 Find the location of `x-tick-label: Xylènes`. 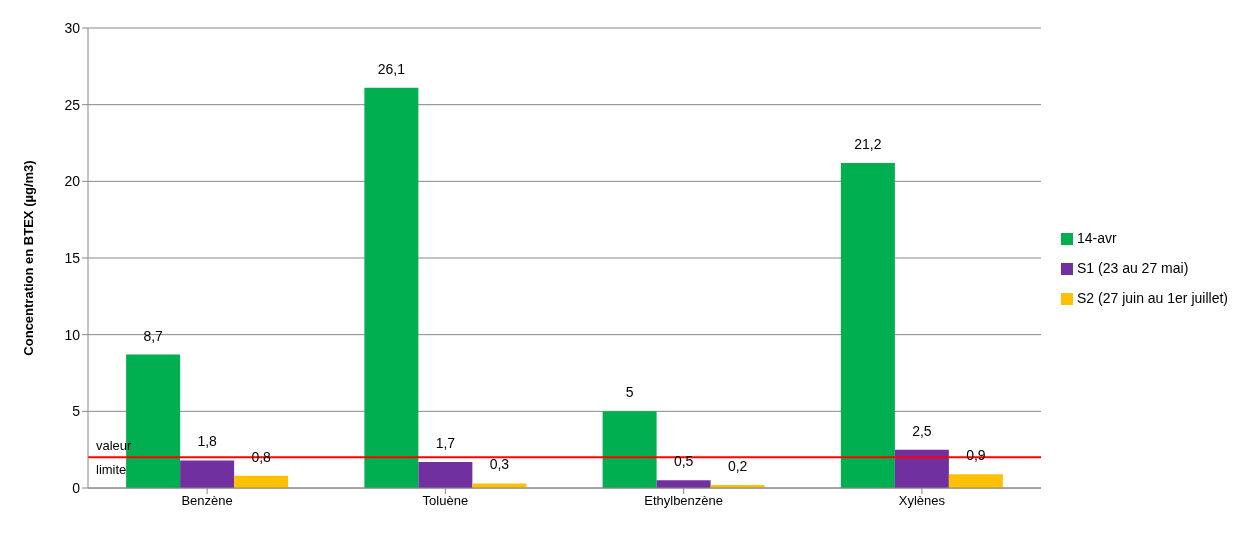

x-tick-label: Xylènes is located at coordinates (922, 501).